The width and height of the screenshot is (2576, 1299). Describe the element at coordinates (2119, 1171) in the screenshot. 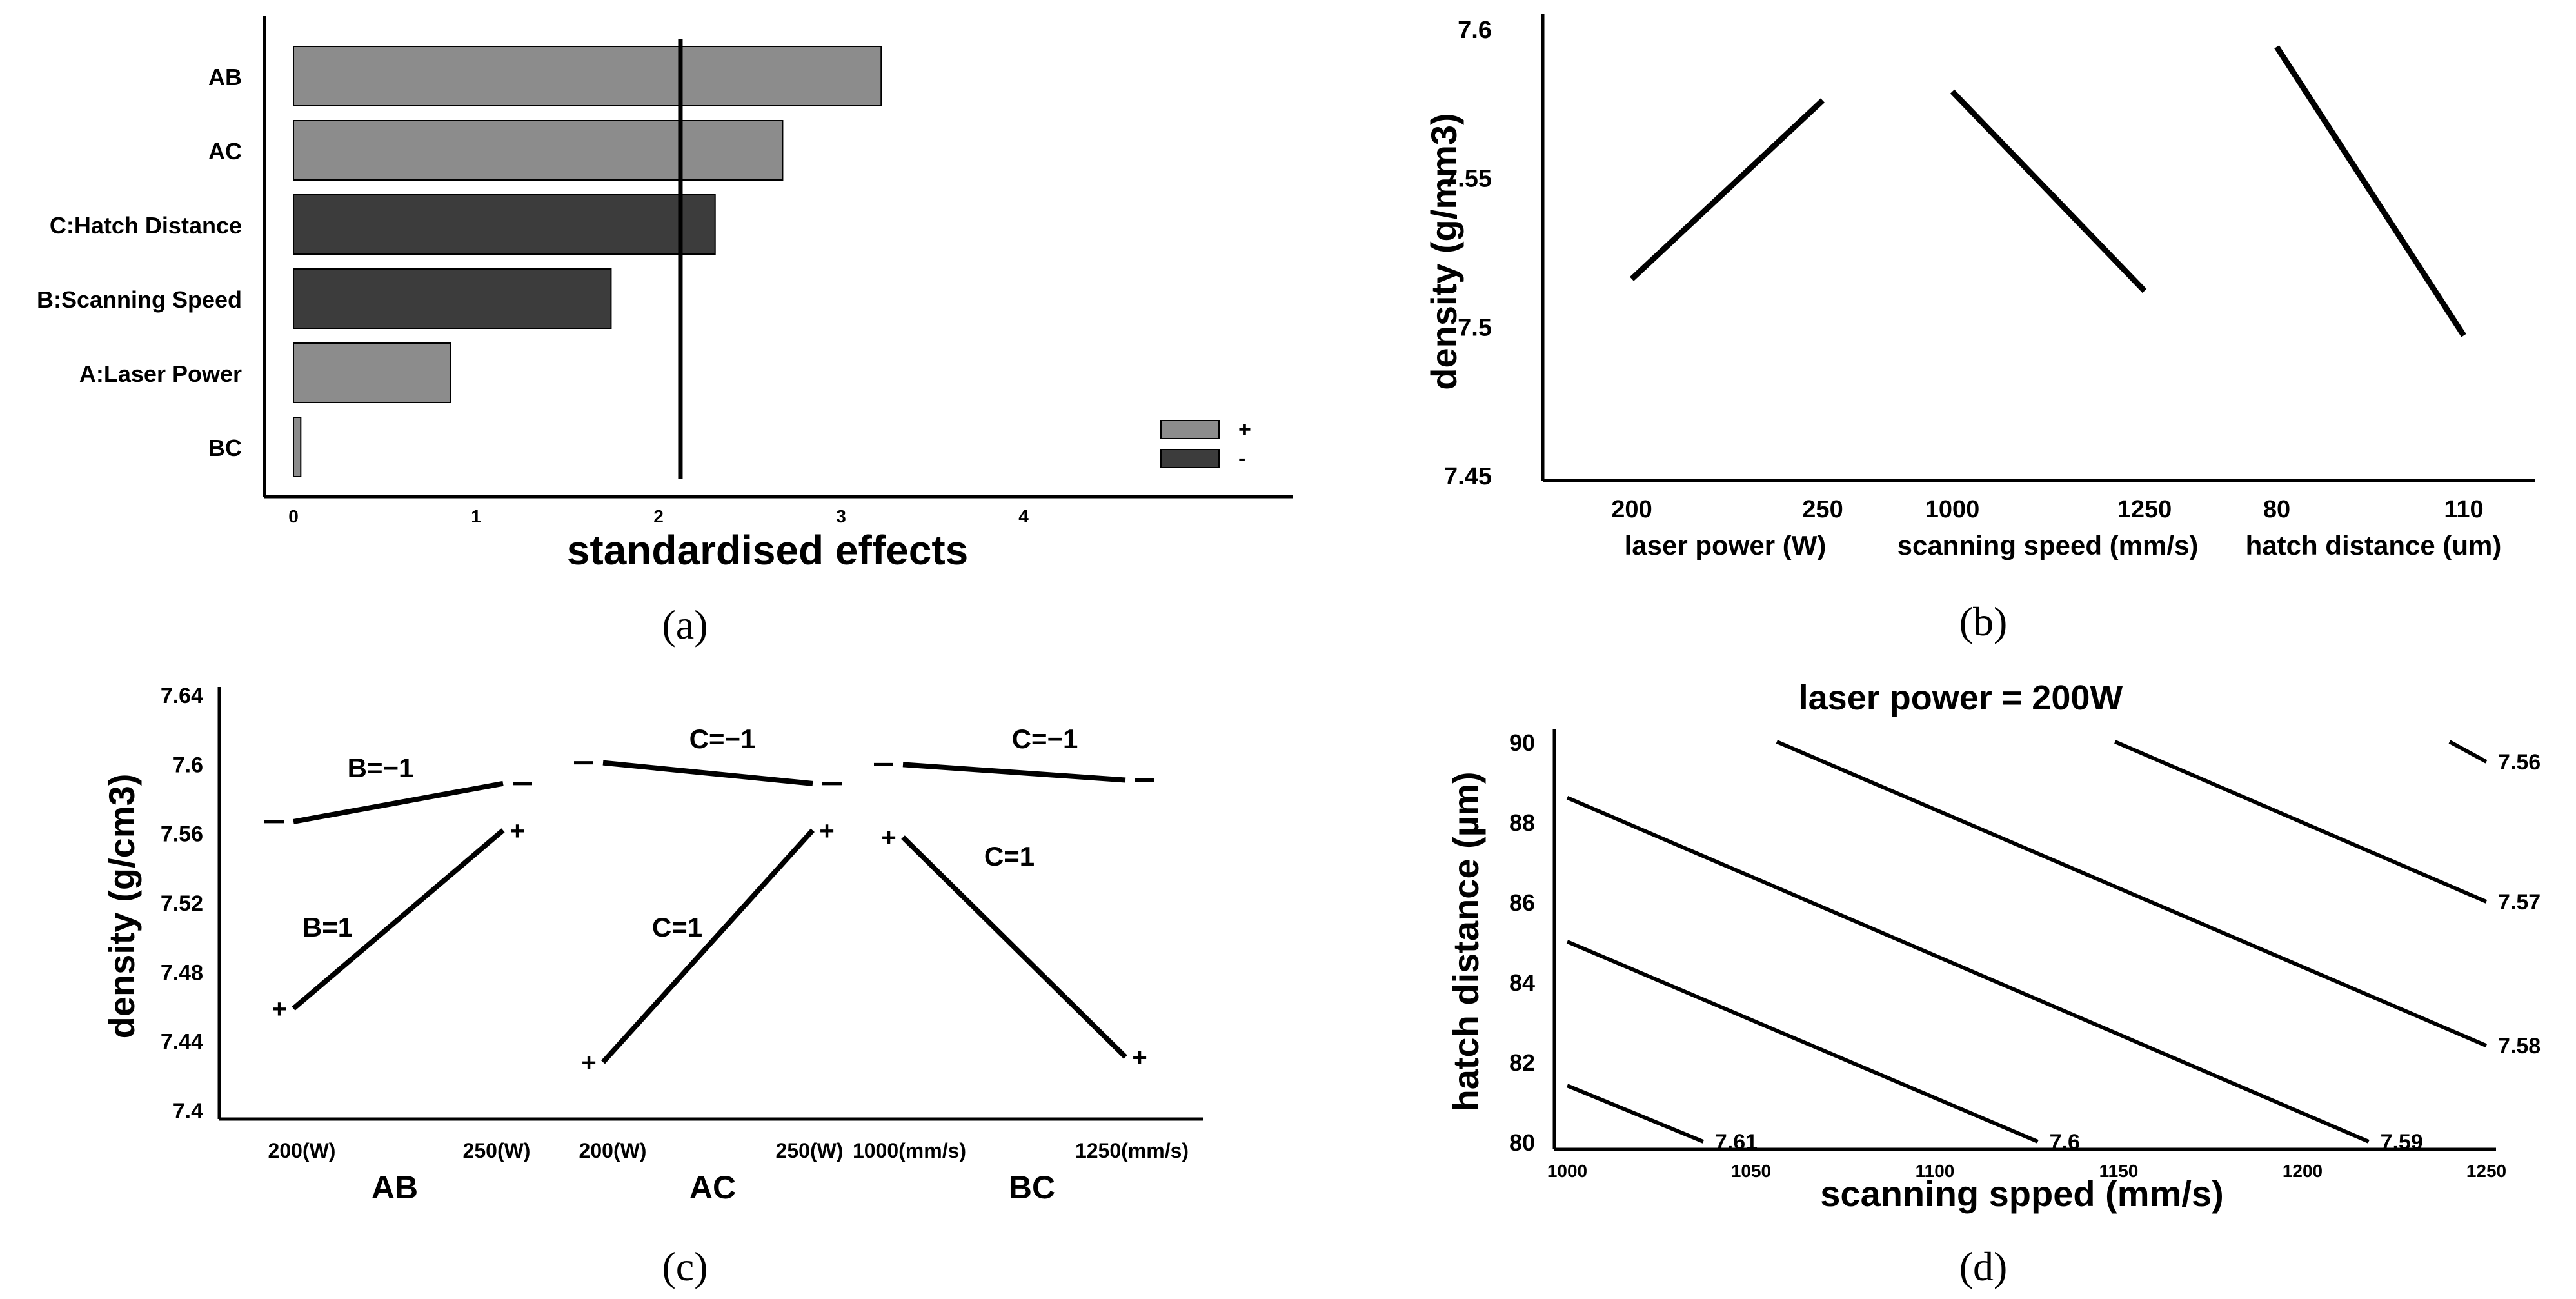

I see `x-tick-label-1150: 1150` at that location.